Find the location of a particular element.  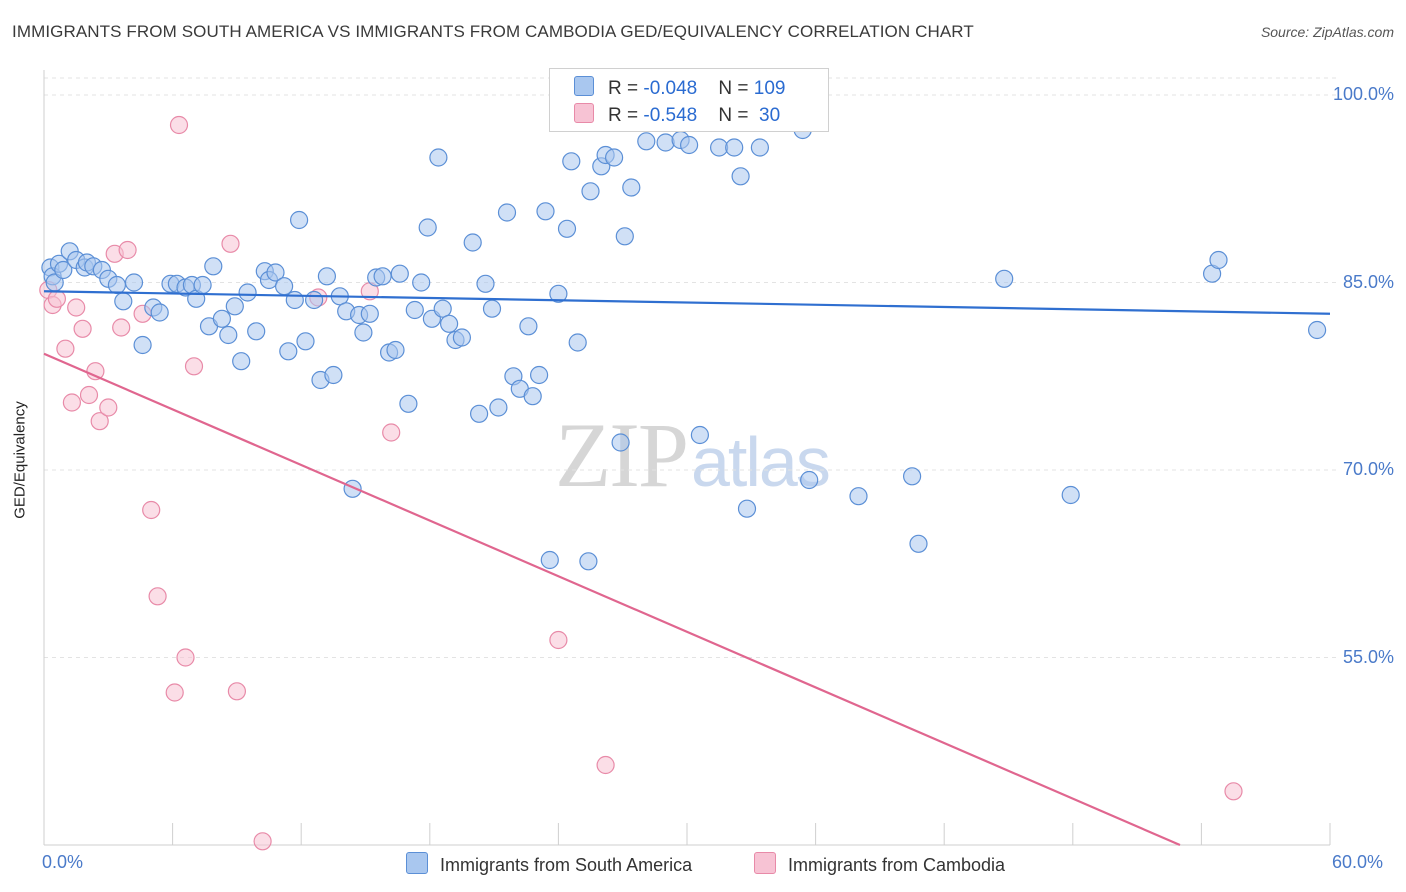

legend-label-south-america: Immigrants from South America is located at coordinates (566, 865).